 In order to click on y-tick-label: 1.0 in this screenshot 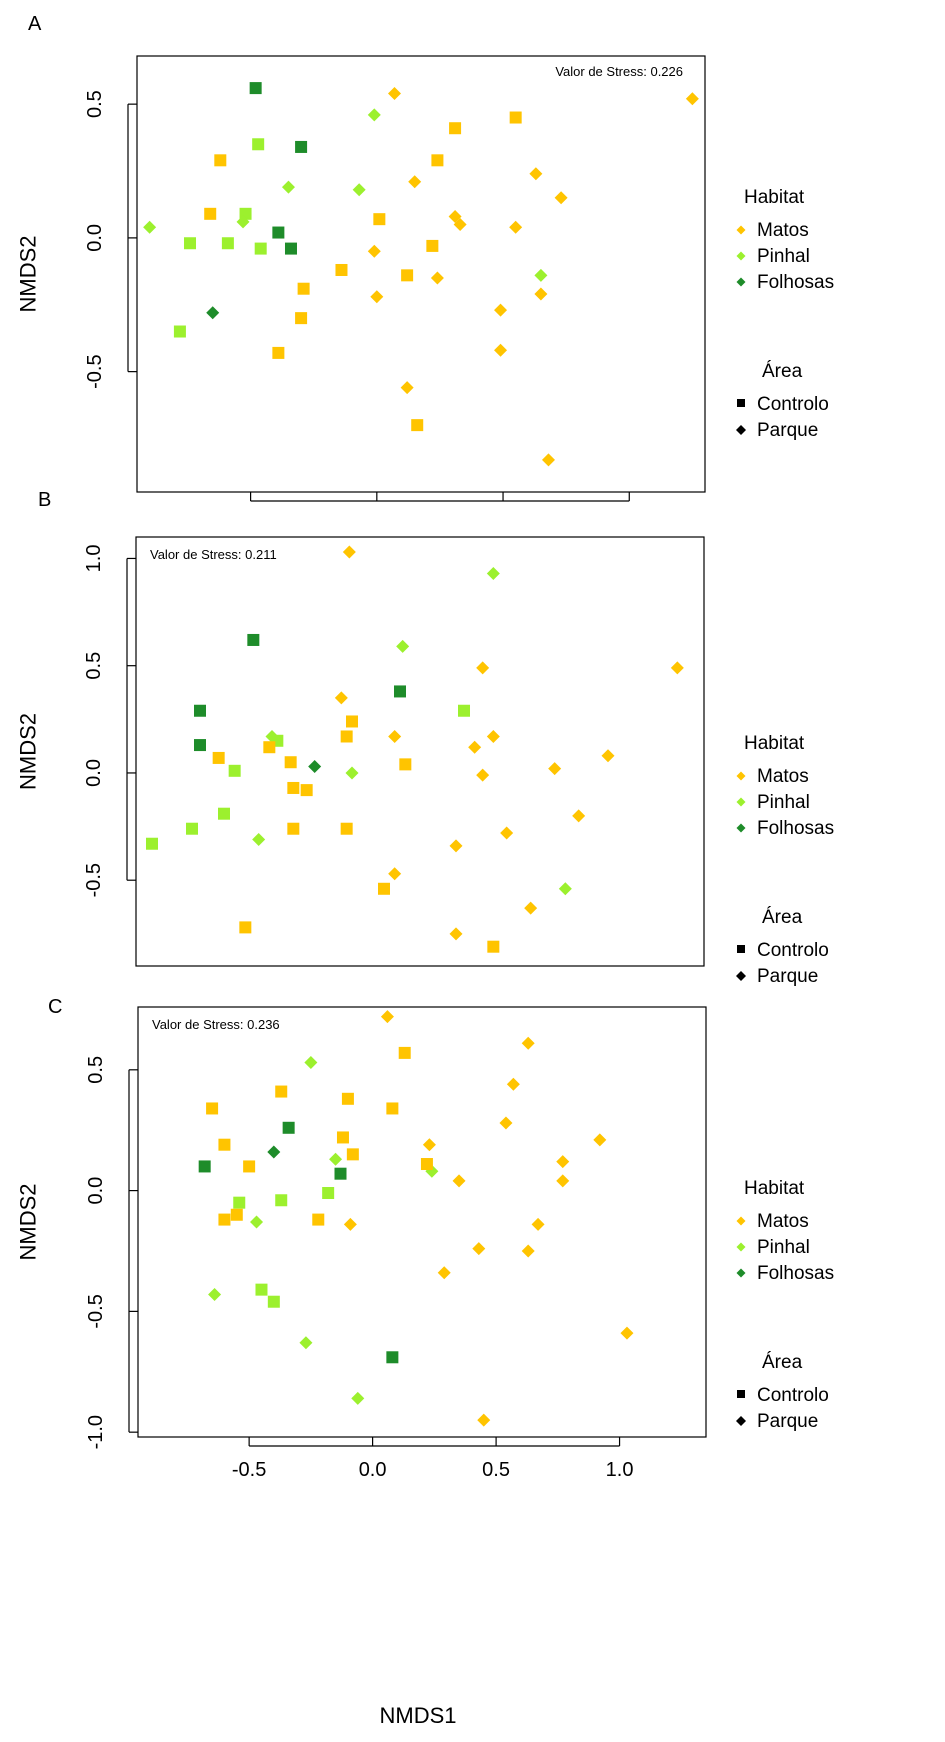, I will do `click(94, 559)`.